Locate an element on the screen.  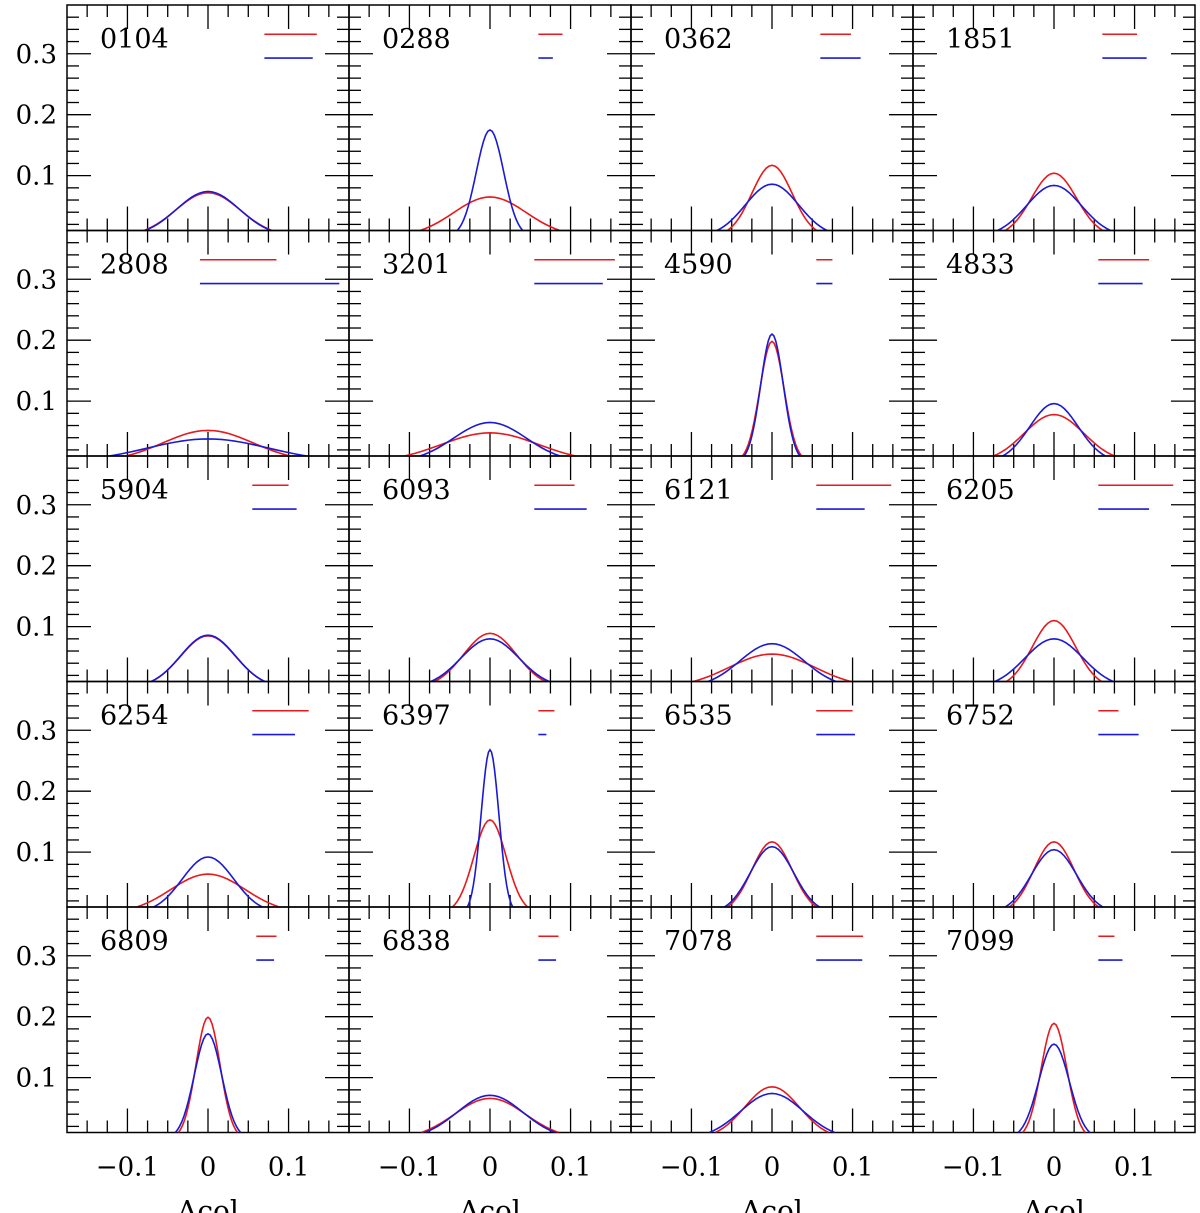
panel-label: 6535 is located at coordinates (698, 716).